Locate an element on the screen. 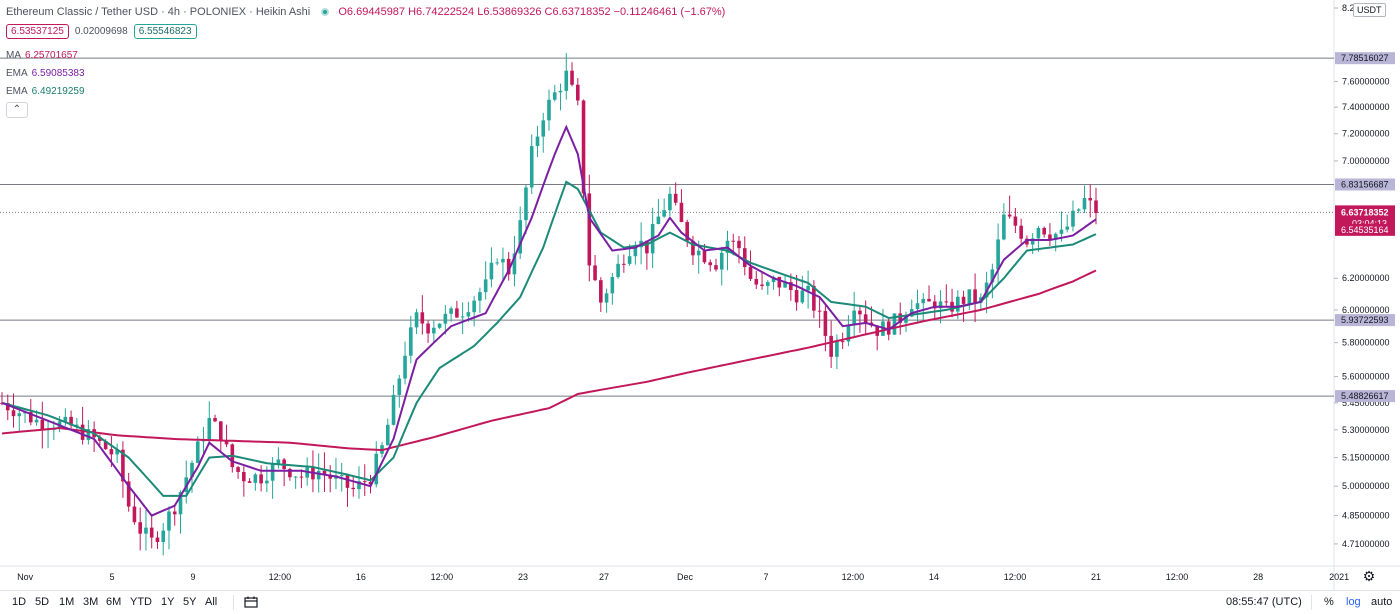 The height and width of the screenshot is (614, 1400). x-tick-label: 2021 is located at coordinates (1339, 577).